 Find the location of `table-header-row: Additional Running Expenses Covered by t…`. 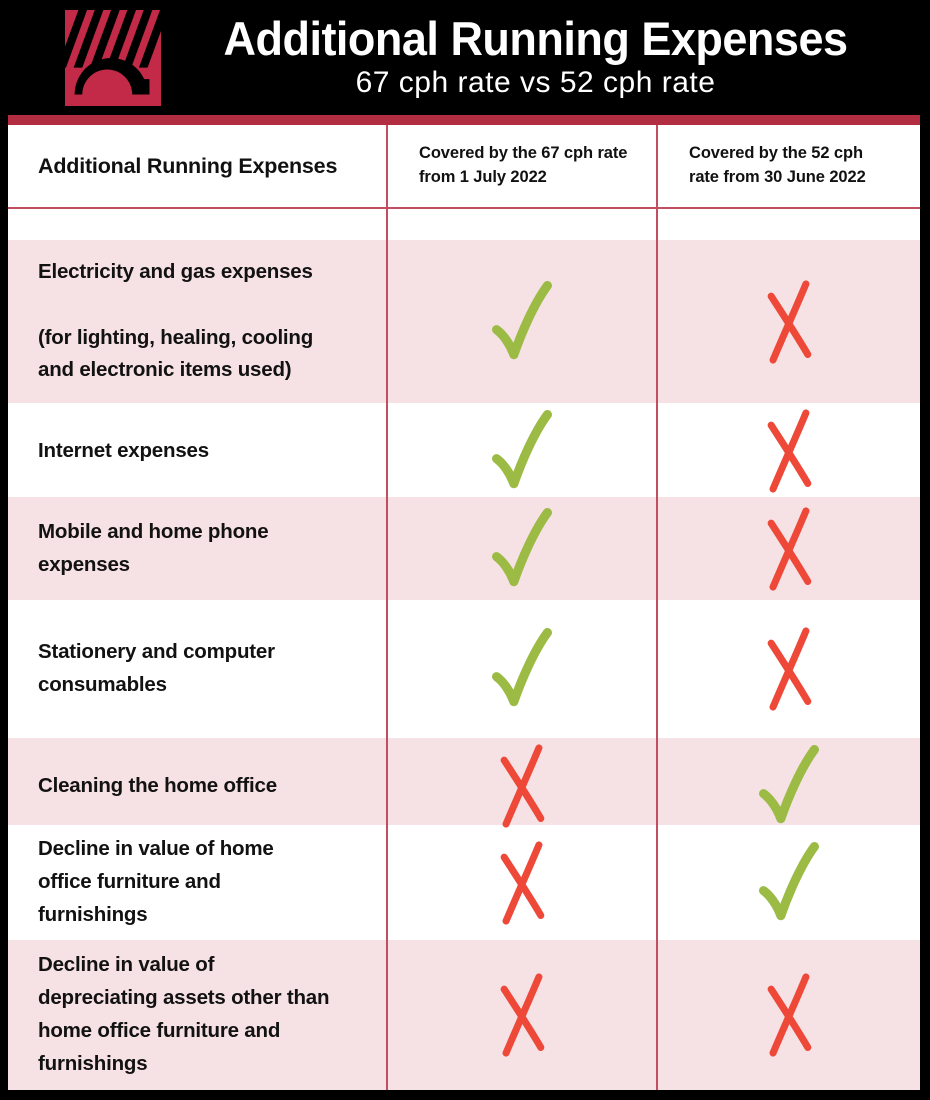

table-header-row: Additional Running Expenses Covered by t… is located at coordinates (464, 166).